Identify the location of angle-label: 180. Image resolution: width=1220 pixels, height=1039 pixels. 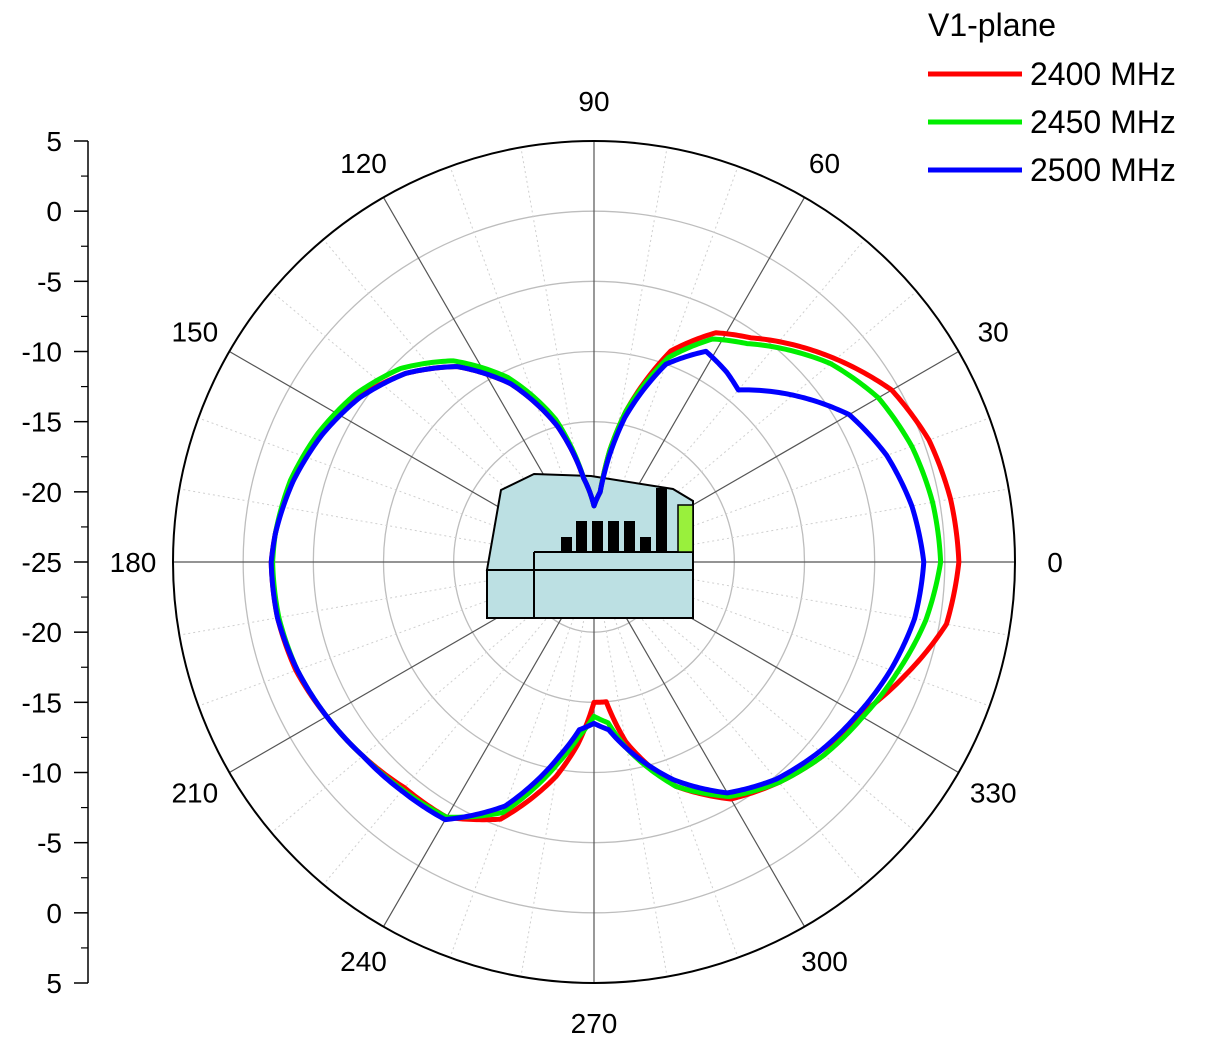
(133, 562).